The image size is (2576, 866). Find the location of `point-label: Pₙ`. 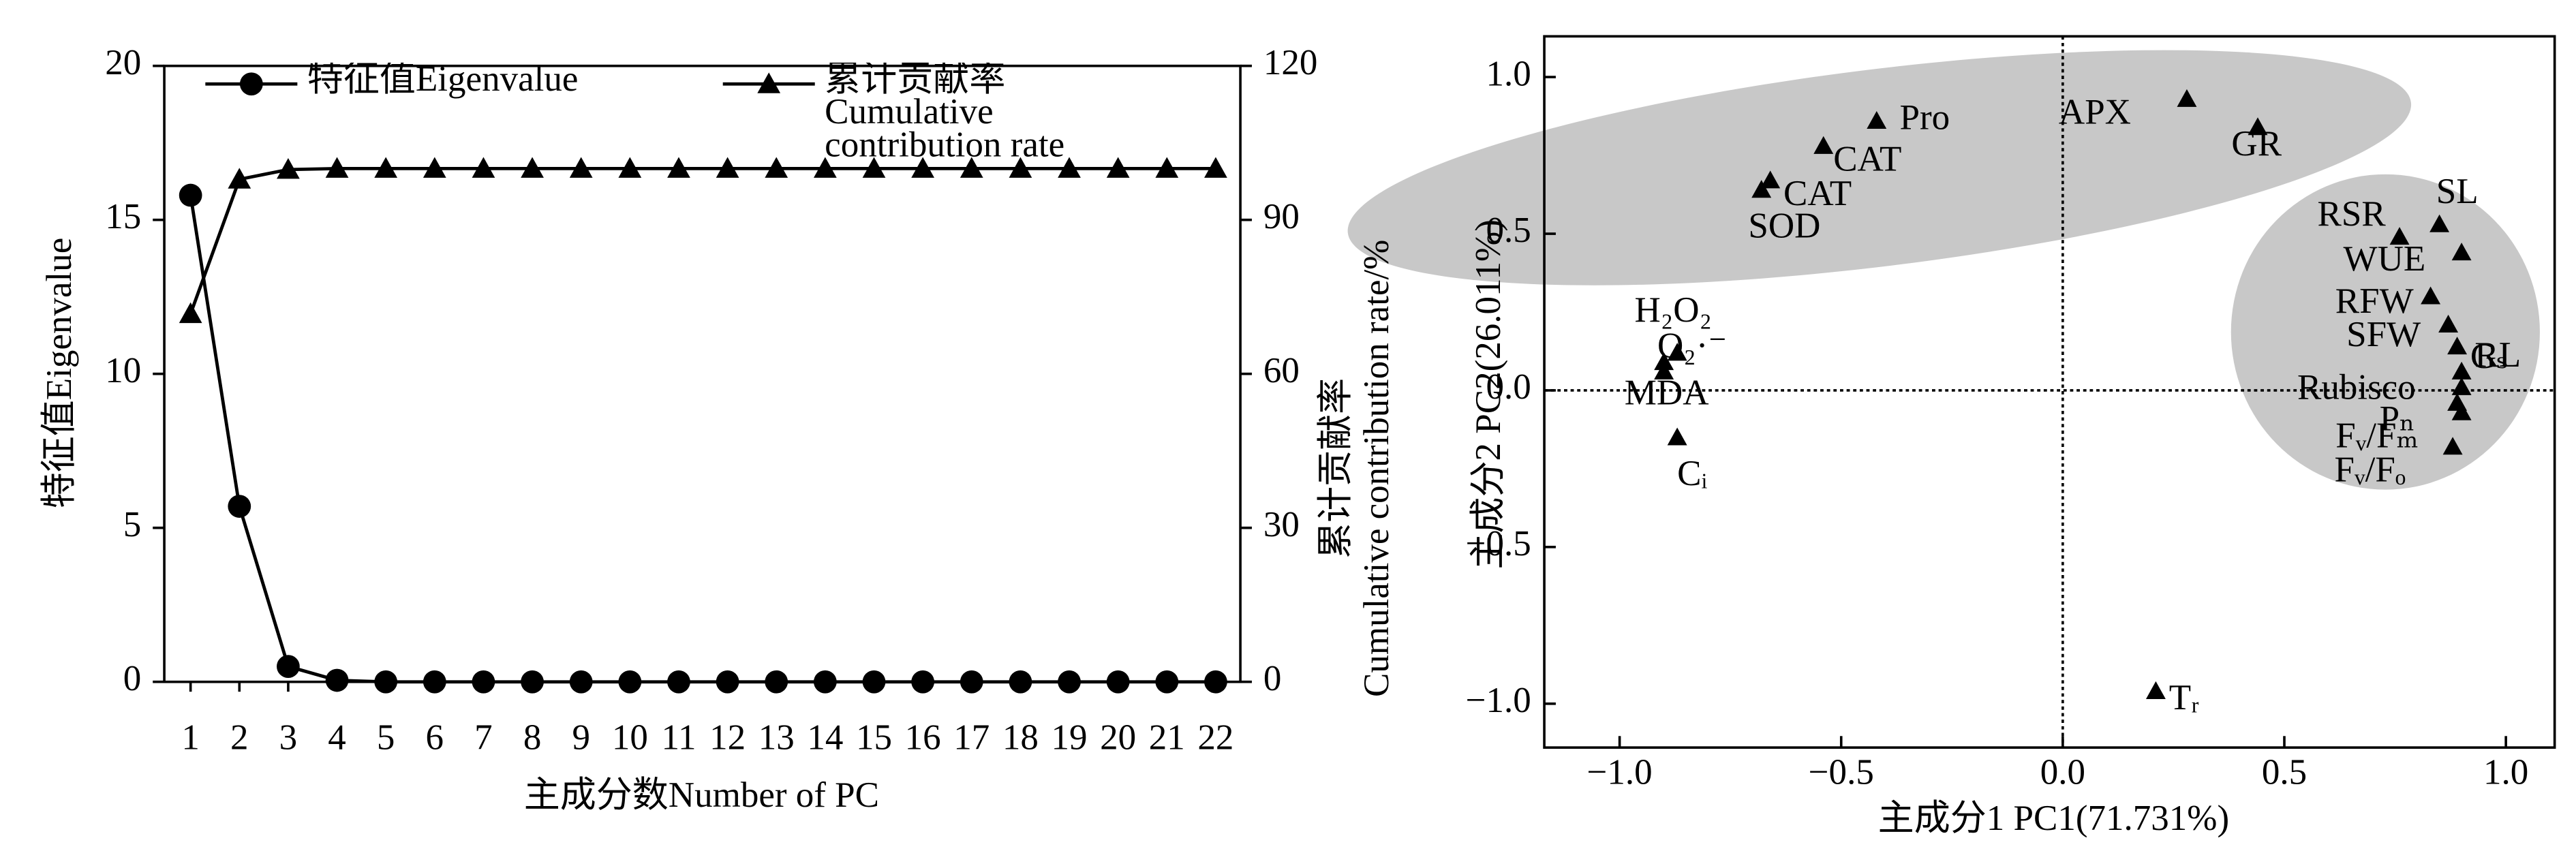

point-label: Pₙ is located at coordinates (2397, 419).